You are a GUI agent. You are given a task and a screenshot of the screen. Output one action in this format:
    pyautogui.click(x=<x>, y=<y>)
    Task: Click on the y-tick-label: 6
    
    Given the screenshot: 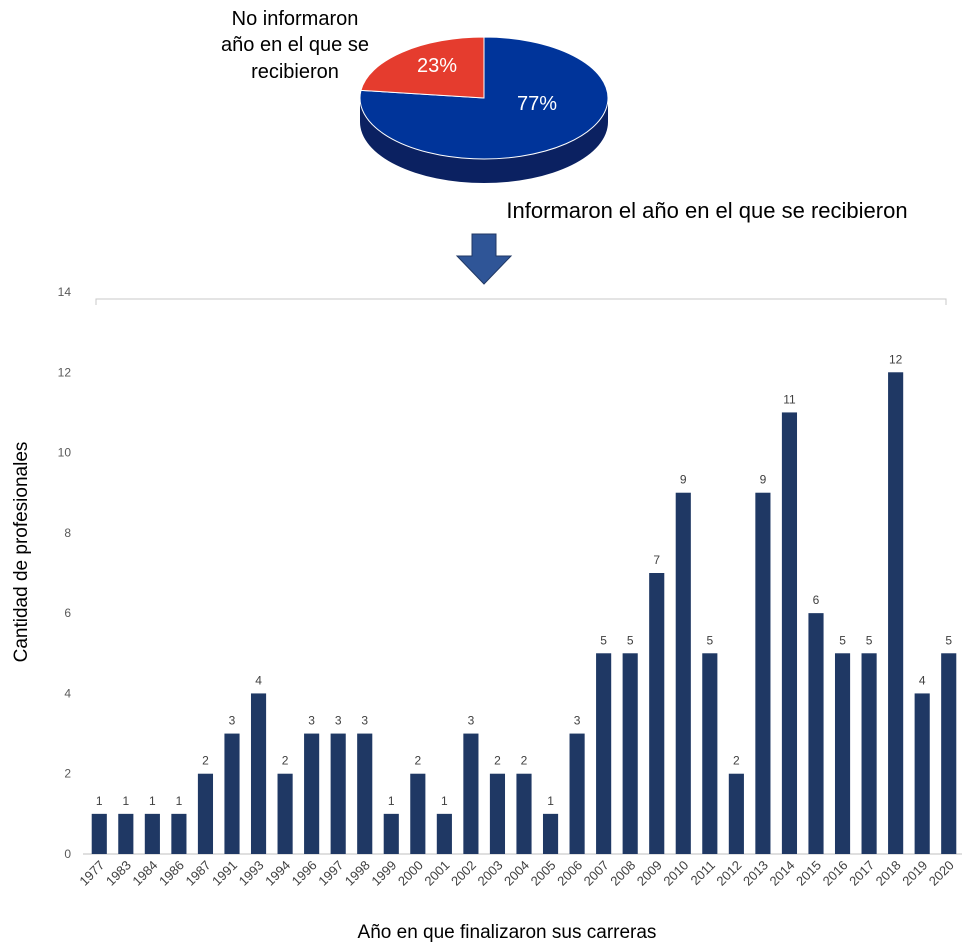 What is the action you would take?
    pyautogui.click(x=67, y=613)
    